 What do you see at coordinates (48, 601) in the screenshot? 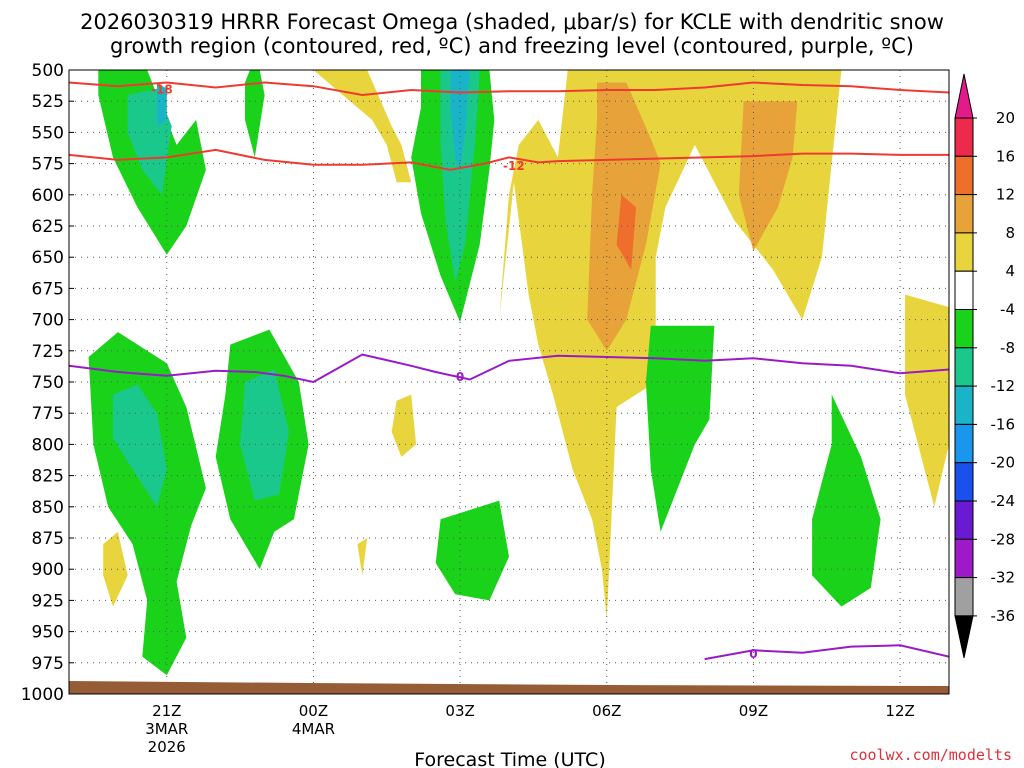
I see `y-tick-label-925: 925` at bounding box center [48, 601].